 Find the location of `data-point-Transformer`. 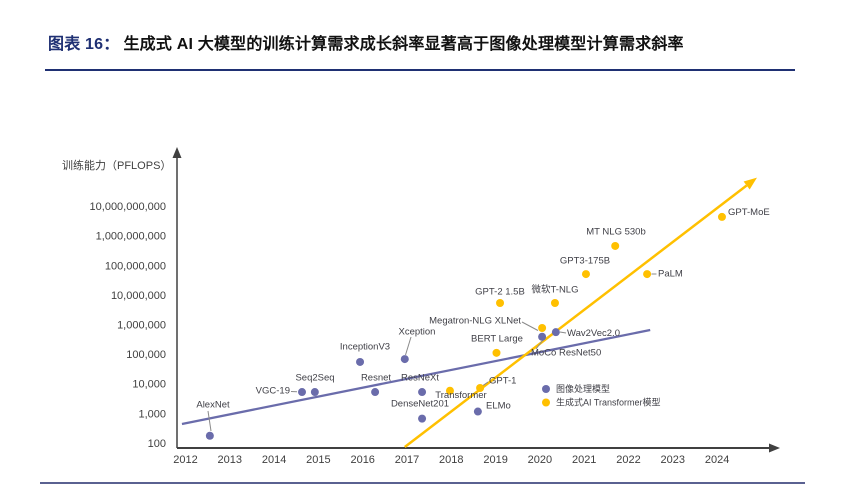

data-point-Transformer is located at coordinates (449, 390).